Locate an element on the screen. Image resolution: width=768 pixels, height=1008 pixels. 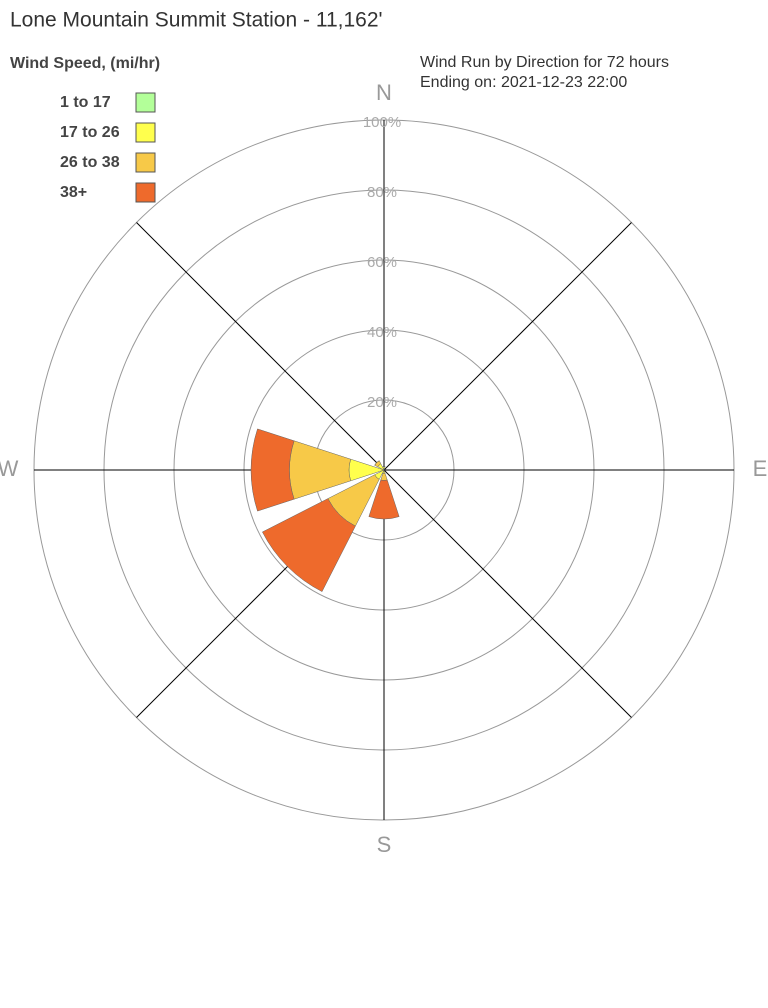
legend-label: 17 to 26 is located at coordinates (90, 132).